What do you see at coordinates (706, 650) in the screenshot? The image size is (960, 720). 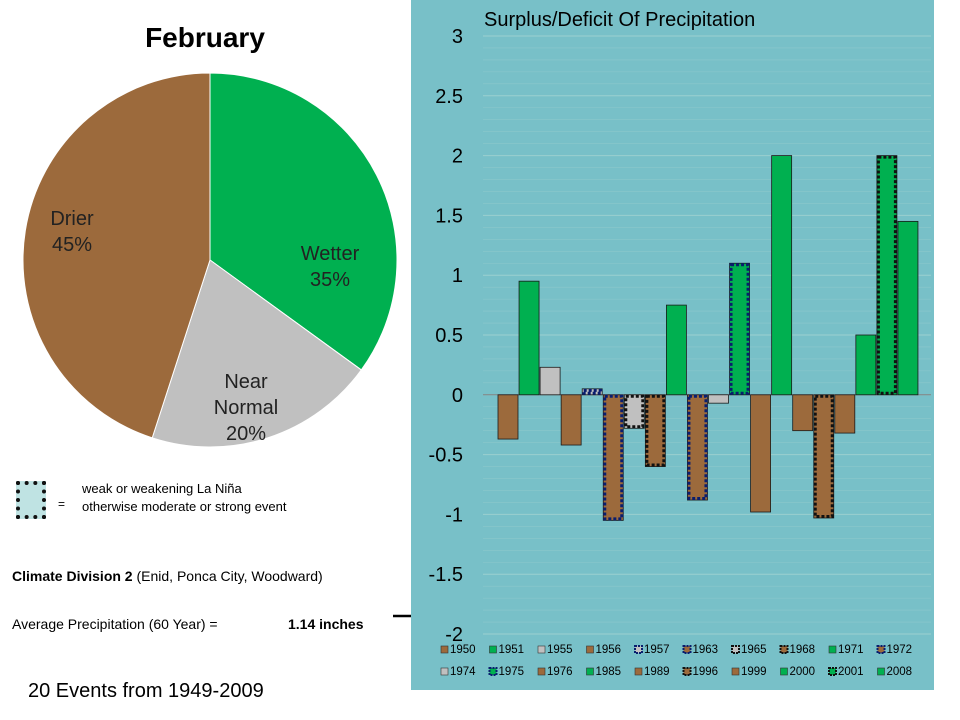 I see `legend-label-1963: 1963` at bounding box center [706, 650].